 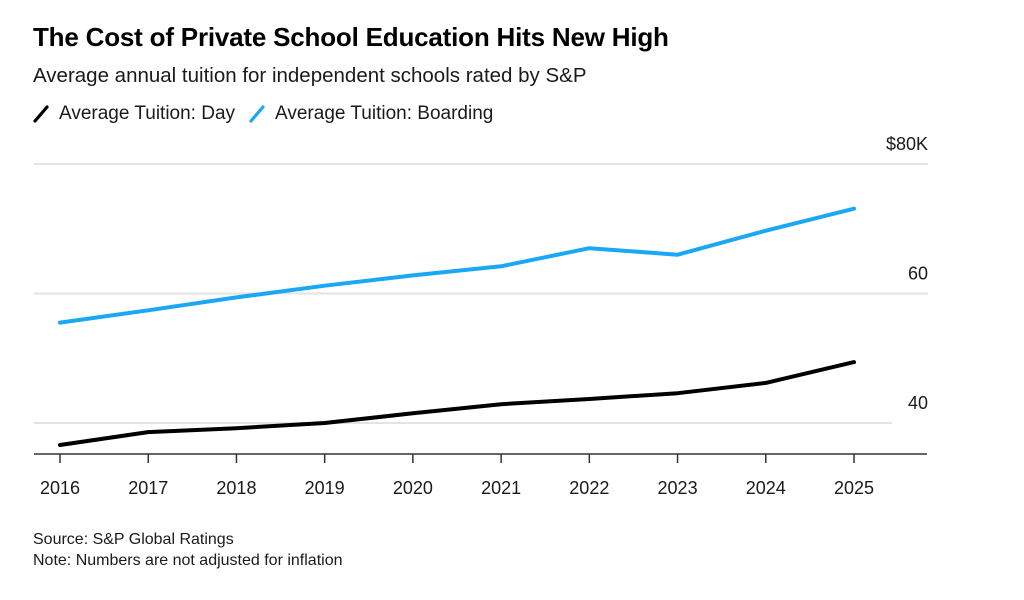 I want to click on x-tick-label: 2024, so click(x=766, y=488).